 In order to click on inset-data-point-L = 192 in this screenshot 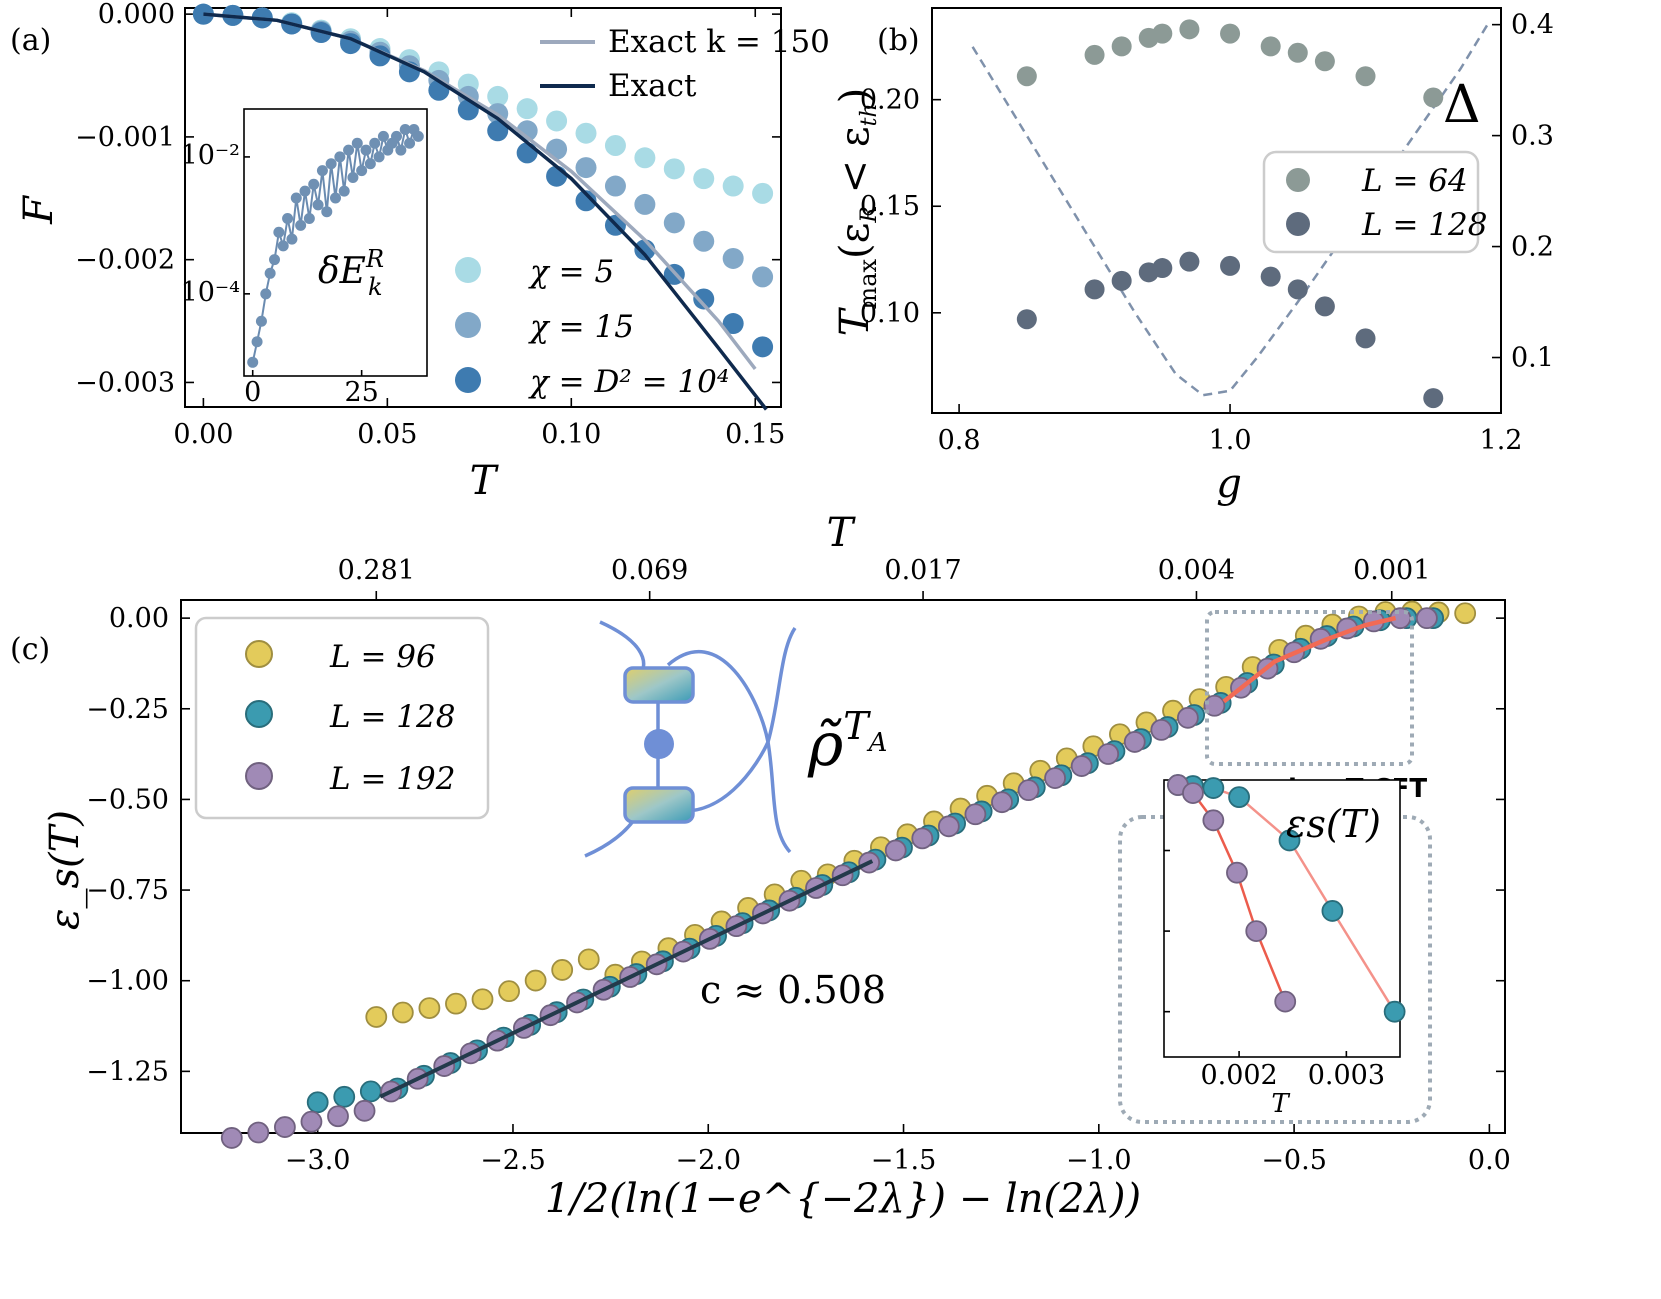, I will do `click(1256, 931)`.